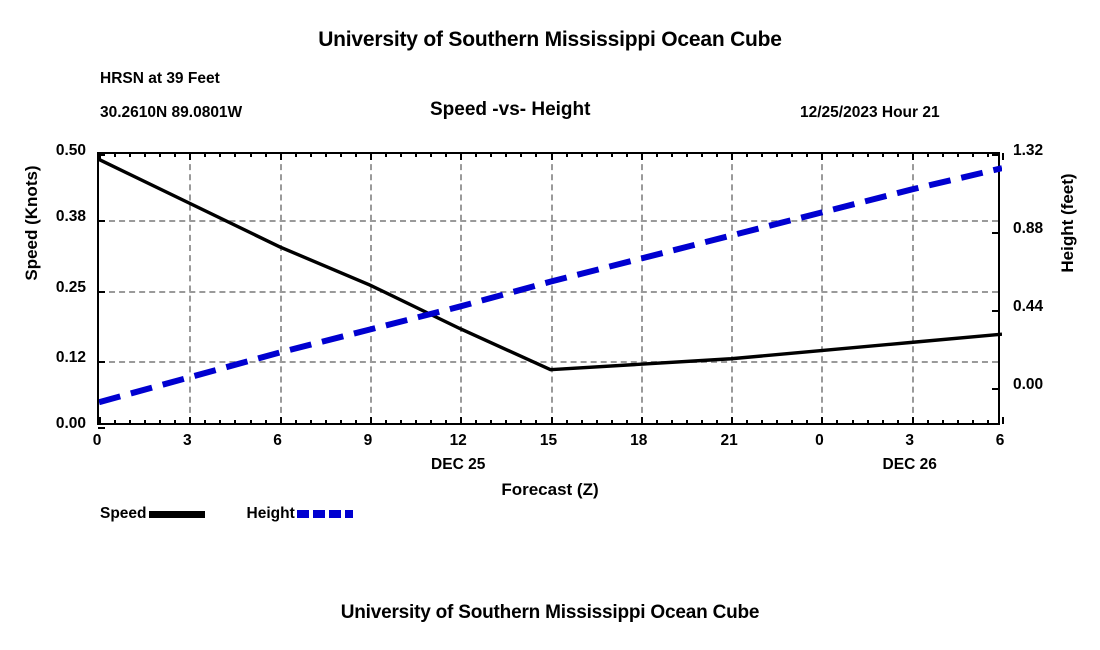 The height and width of the screenshot is (650, 1100). Describe the element at coordinates (368, 440) in the screenshot. I see `x-axis-tick-label: 9` at that location.